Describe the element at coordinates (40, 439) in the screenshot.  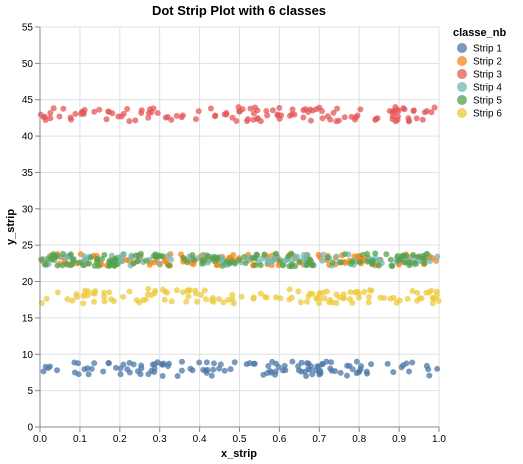
I see `x-tick-label: 0.0` at that location.